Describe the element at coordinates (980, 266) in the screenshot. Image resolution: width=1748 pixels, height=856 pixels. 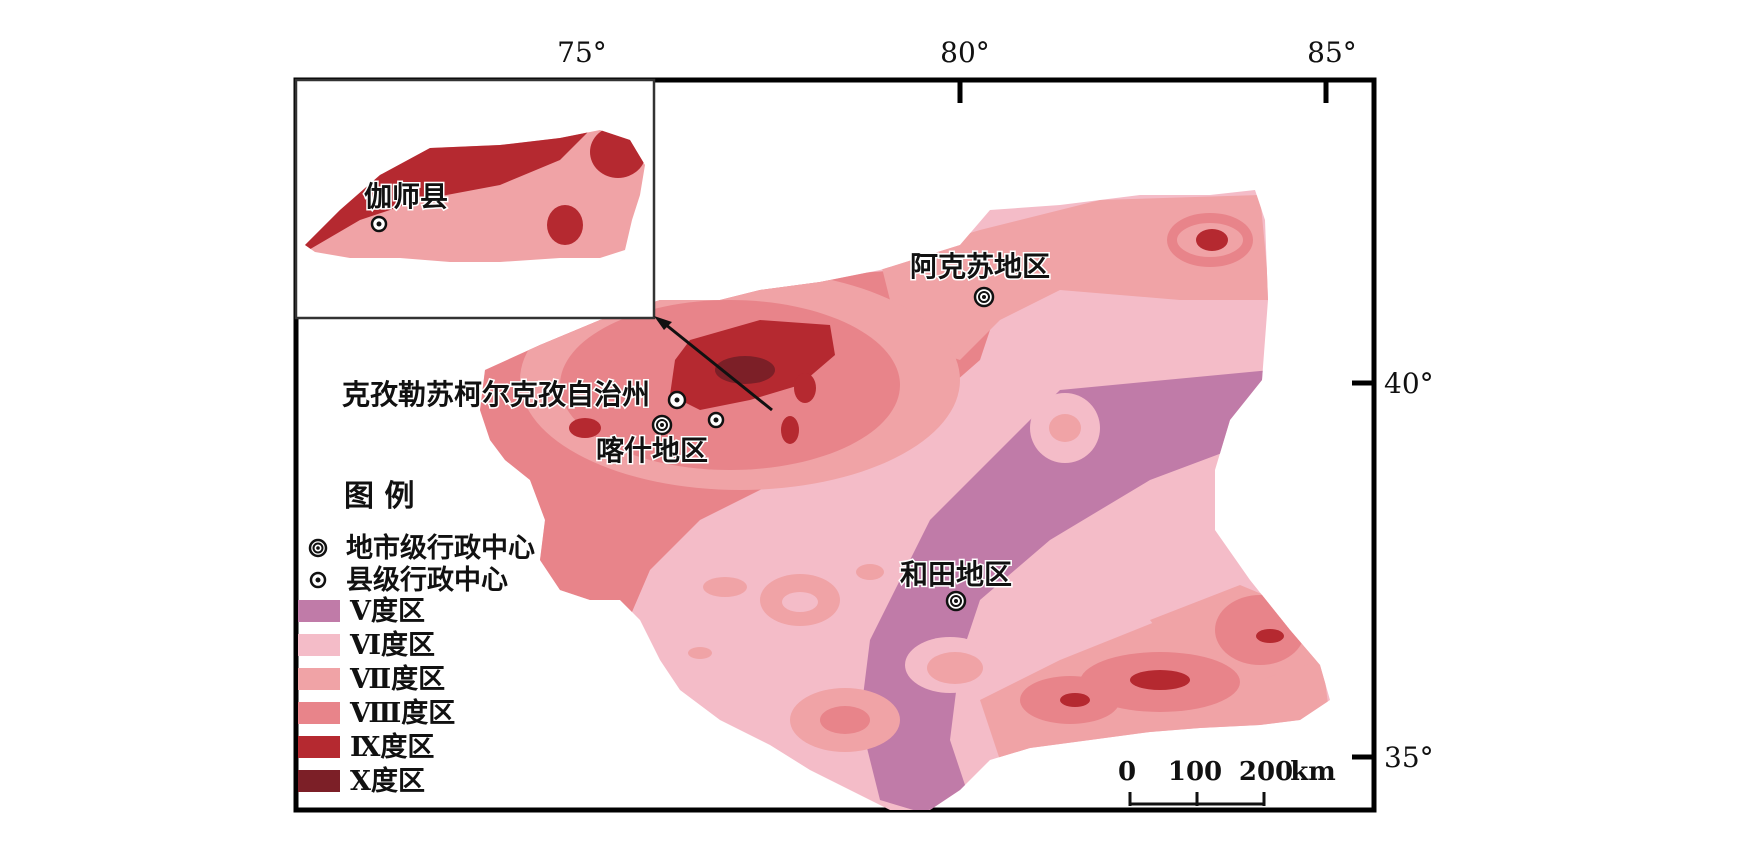
I see `label-aksu: 阿克苏地区` at that location.